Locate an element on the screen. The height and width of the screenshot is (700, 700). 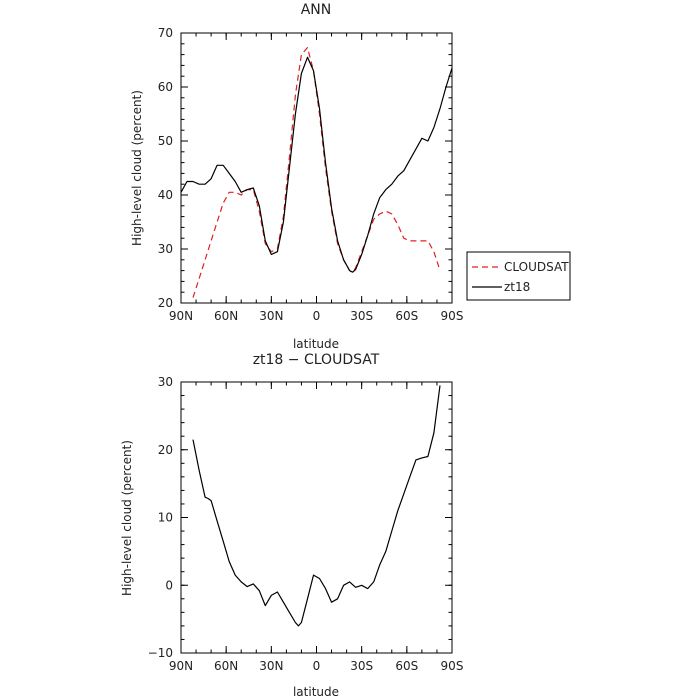
bottom-y-tick-label: 30 is located at coordinates (165, 382).